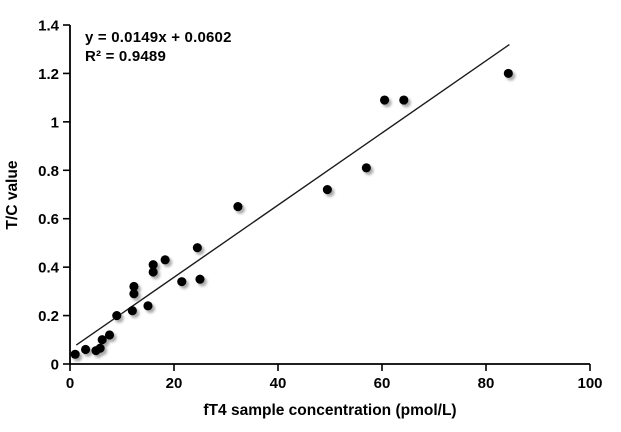  What do you see at coordinates (55, 365) in the screenshot?
I see `y-tick-label: 0` at bounding box center [55, 365].